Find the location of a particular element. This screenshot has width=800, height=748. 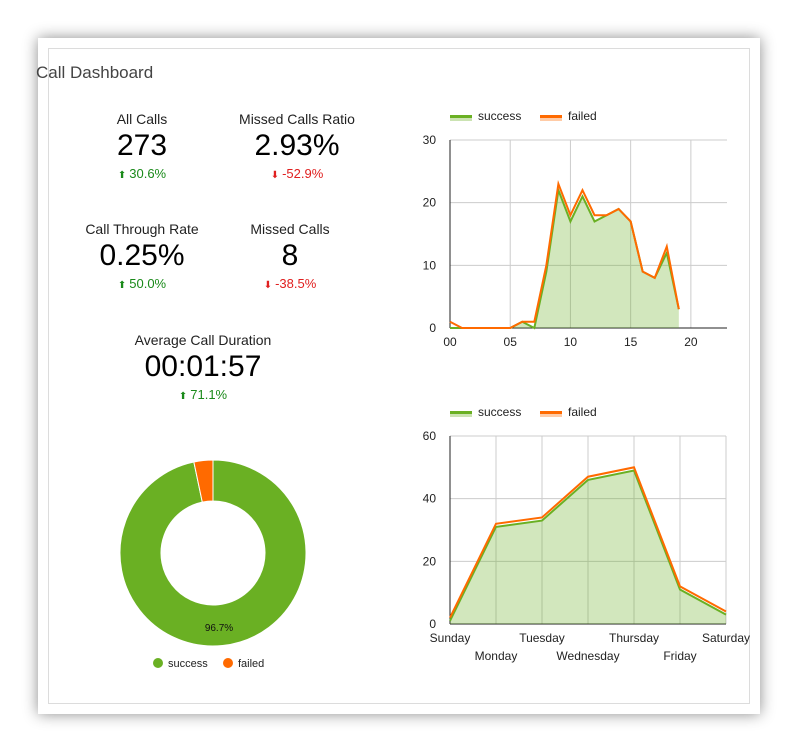

metric-change: ⬇ -52.9% is located at coordinates (297, 173).